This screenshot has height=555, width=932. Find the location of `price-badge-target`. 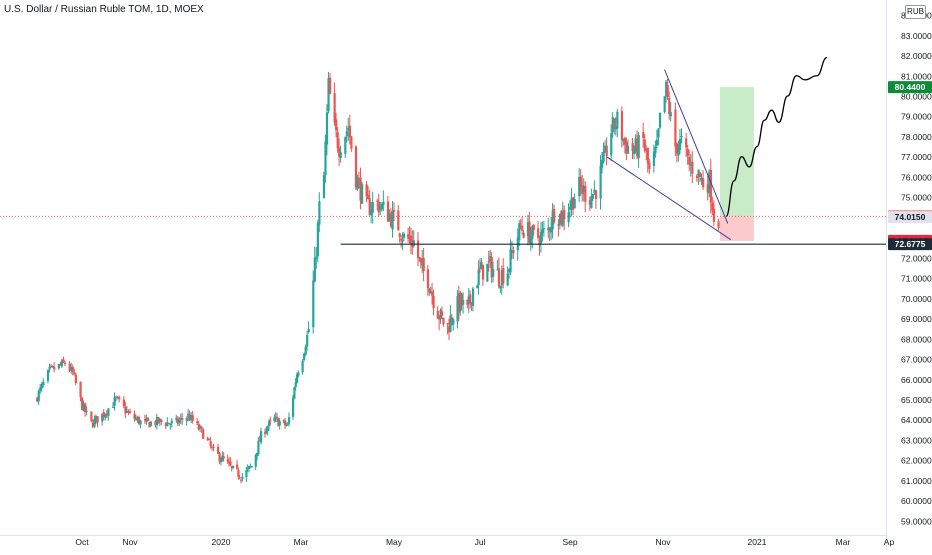

price-badge-target is located at coordinates (910, 87).